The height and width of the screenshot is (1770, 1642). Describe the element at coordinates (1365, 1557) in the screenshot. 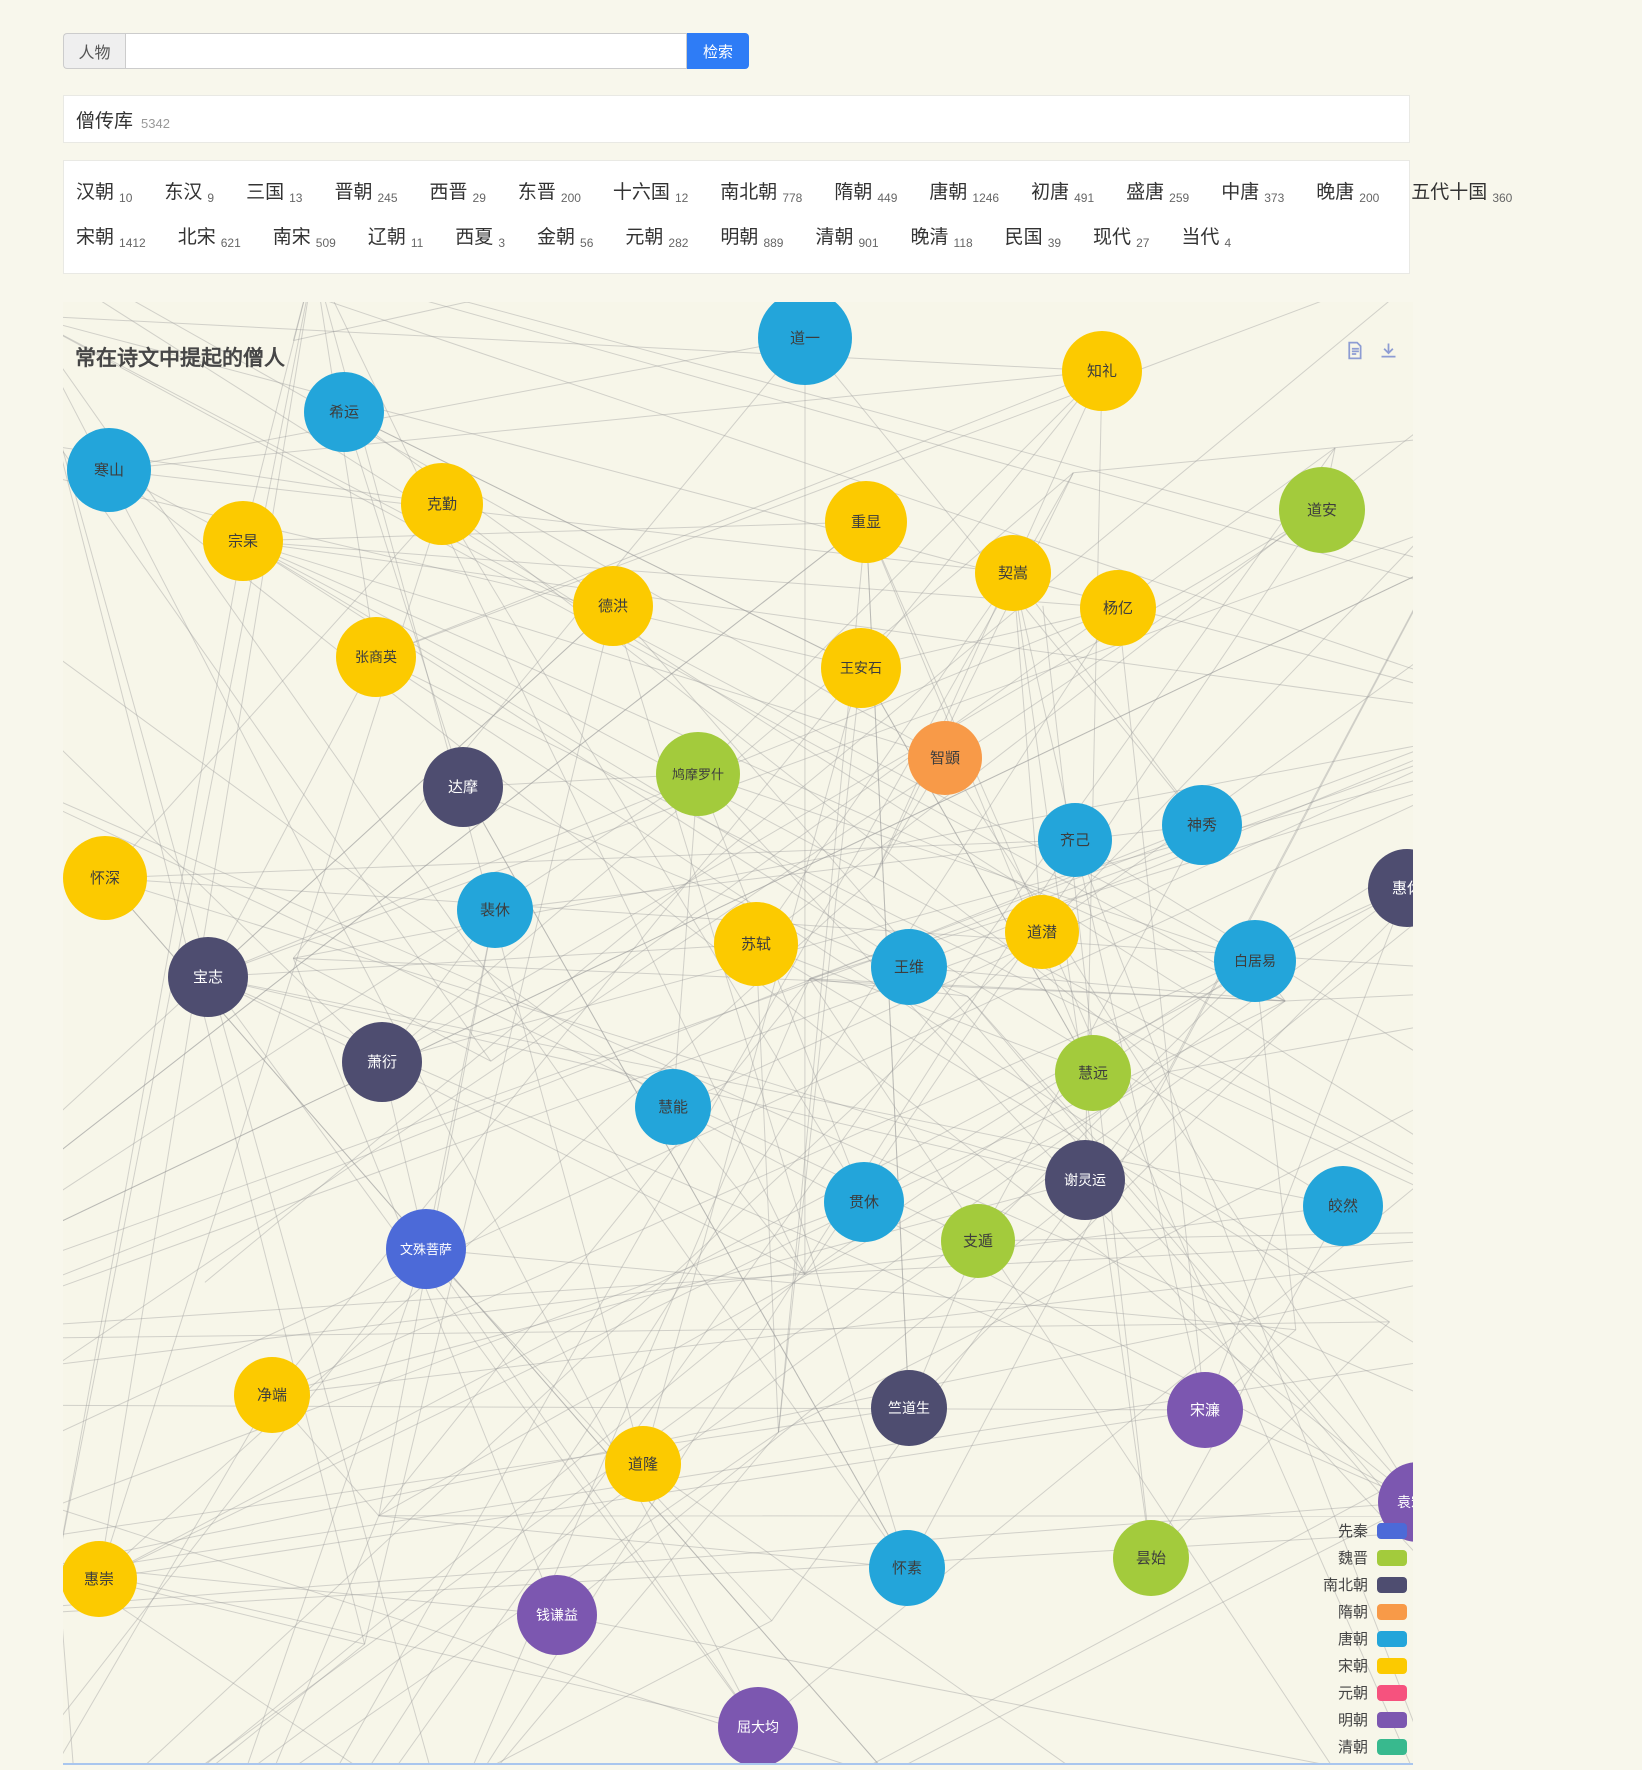

I see `legend-item-魏晋: 魏晋` at that location.